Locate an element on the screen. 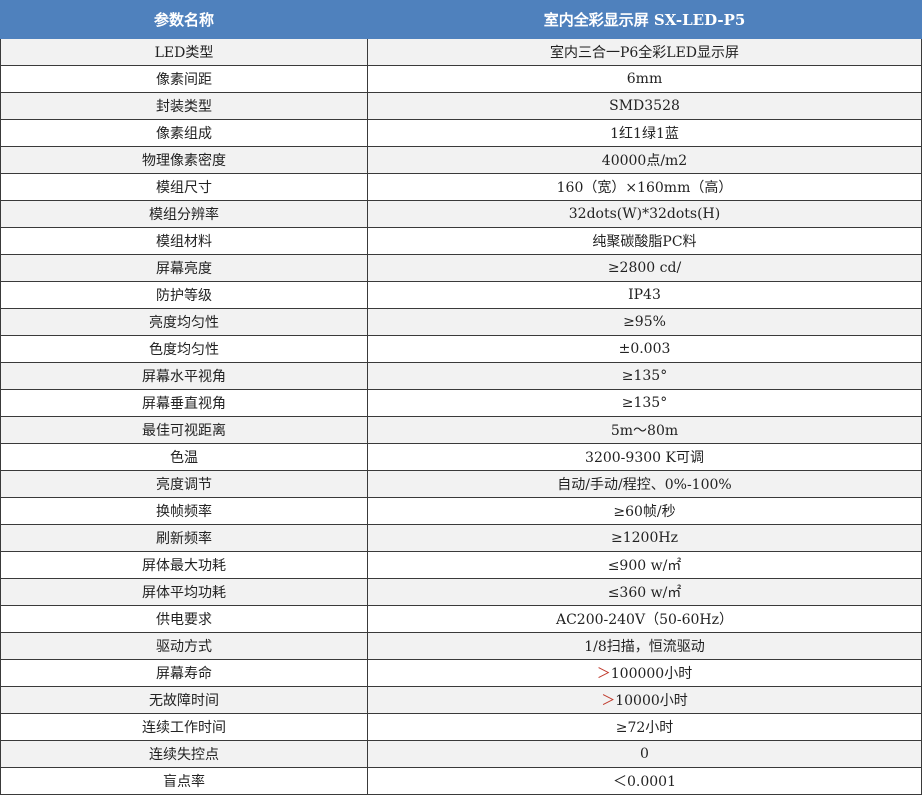 This screenshot has width=922, height=795. param-name-cell: 盲点率 is located at coordinates (184, 781).